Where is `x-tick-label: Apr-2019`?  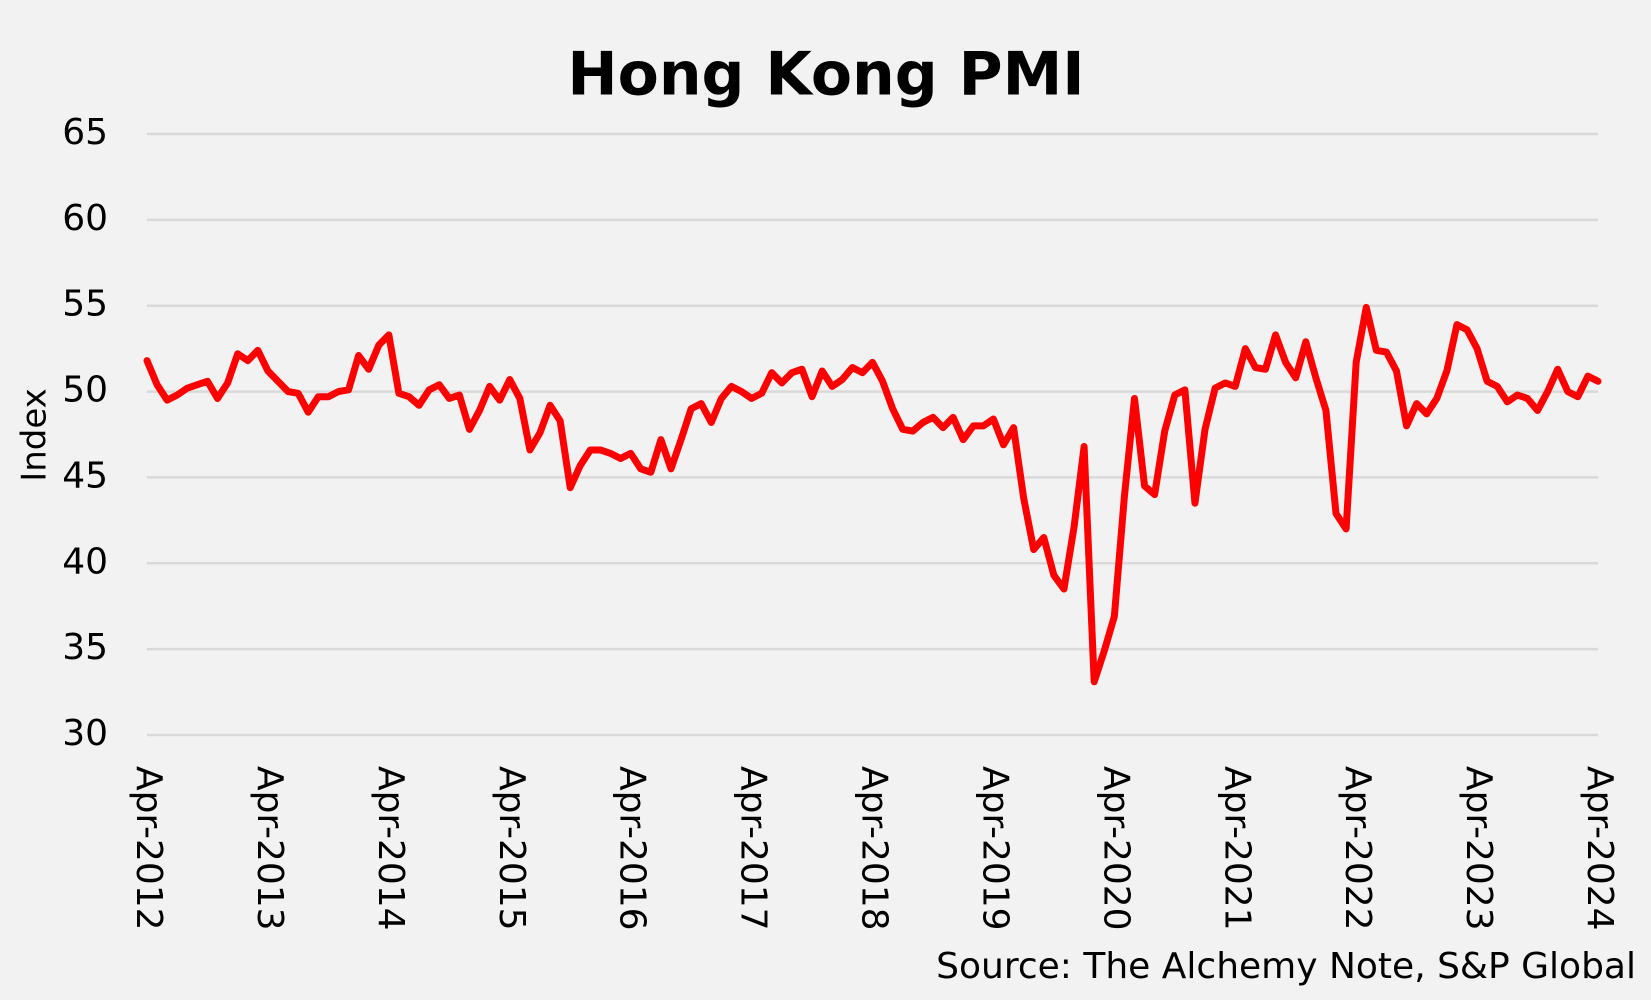 x-tick-label: Apr-2019 is located at coordinates (994, 848).